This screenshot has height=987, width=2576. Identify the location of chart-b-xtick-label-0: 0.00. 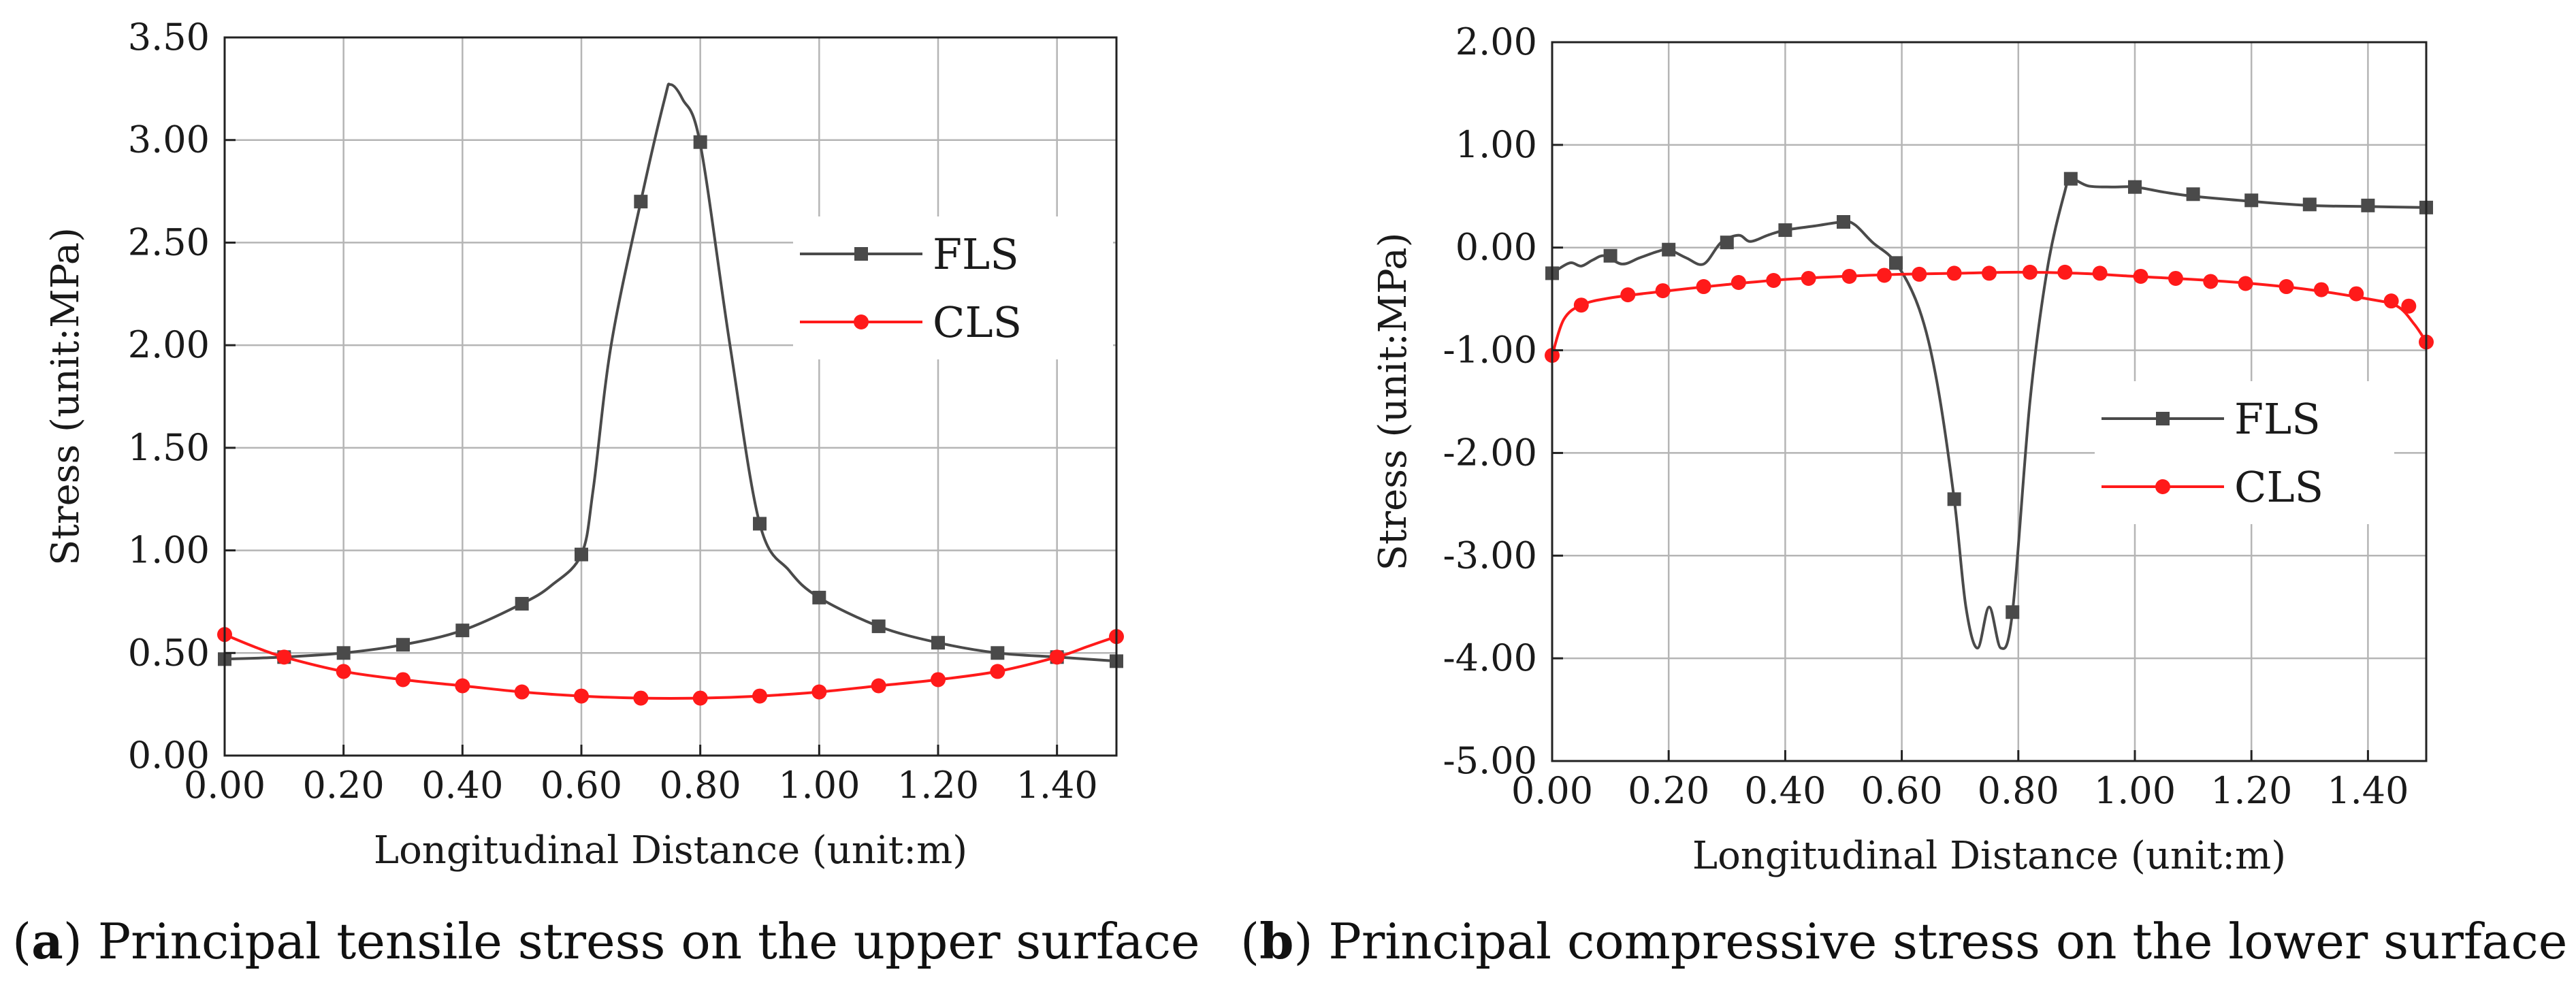
(1552, 790).